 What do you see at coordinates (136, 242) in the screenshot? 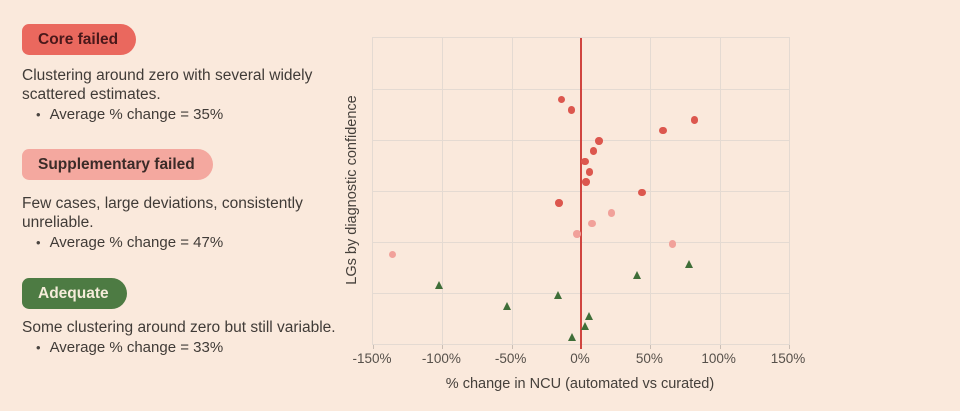
I see `bullet-text-supplementary-failed: Average % change = 47%` at bounding box center [136, 242].